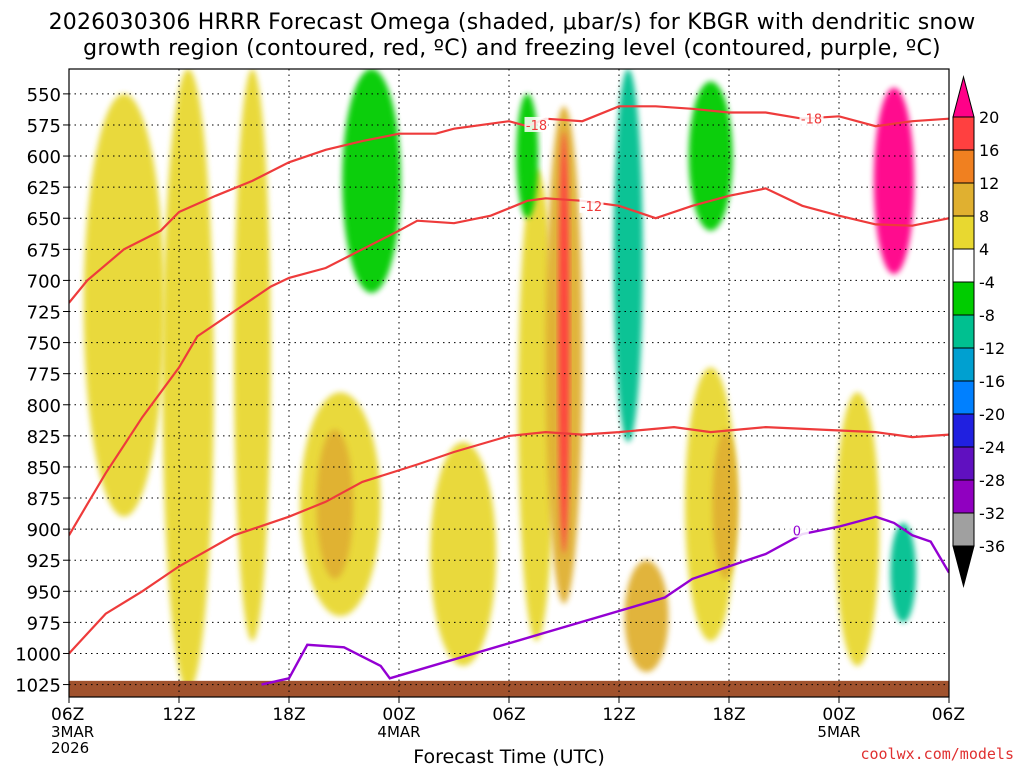  What do you see at coordinates (937, 754) in the screenshot?
I see `credit-text: coolwx.com/models` at bounding box center [937, 754].